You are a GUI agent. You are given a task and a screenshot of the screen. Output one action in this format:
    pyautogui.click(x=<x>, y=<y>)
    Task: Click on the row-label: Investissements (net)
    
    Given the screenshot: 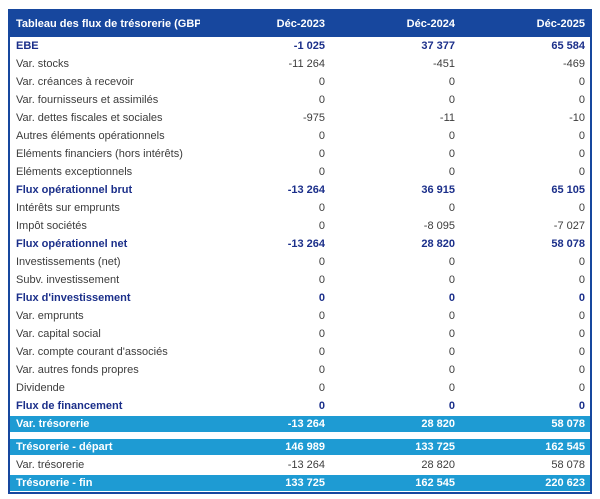 What is the action you would take?
    pyautogui.click(x=68, y=262)
    